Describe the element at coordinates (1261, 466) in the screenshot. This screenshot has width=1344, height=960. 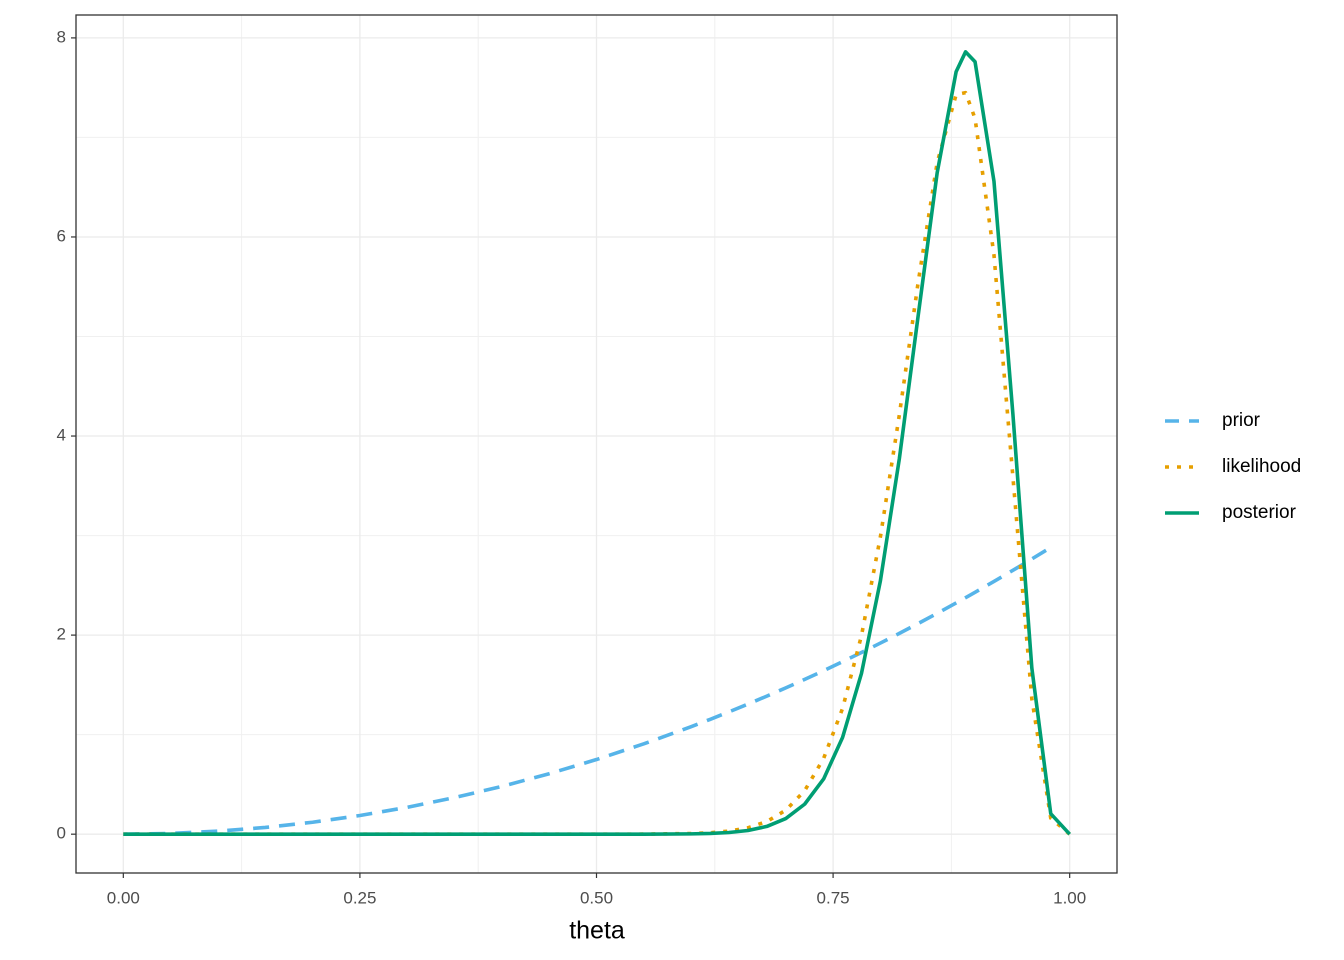
I see `legend-label: likelihood` at that location.